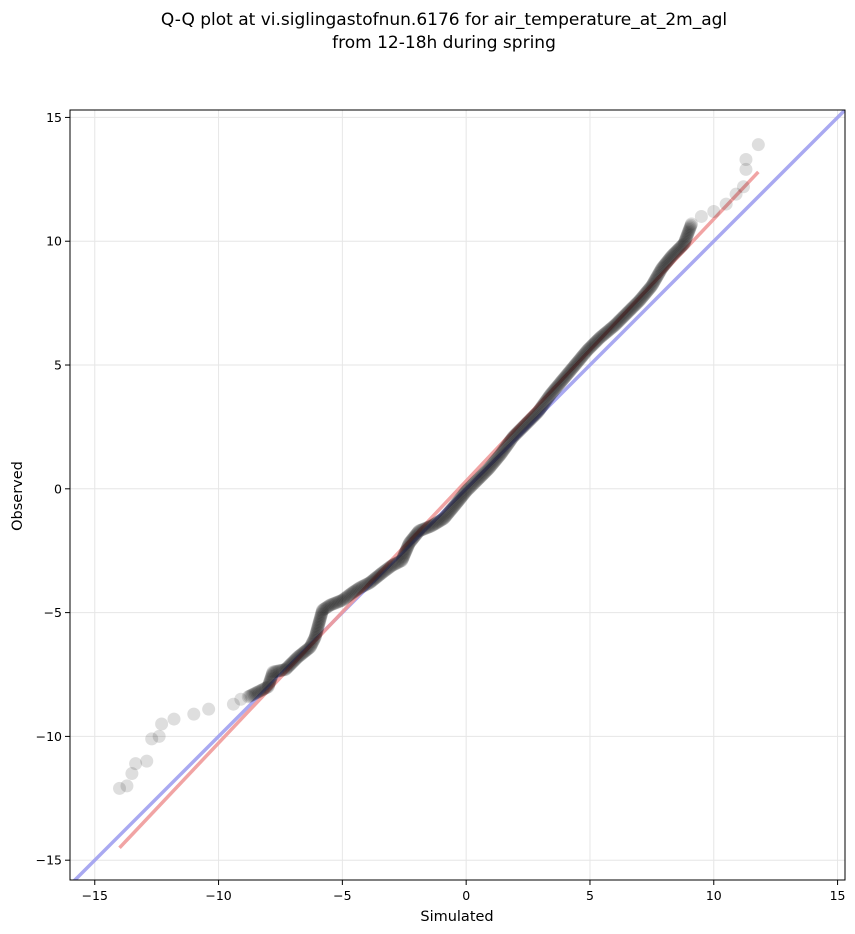  What do you see at coordinates (838, 895) in the screenshot?
I see `x-tick-label-6: 15` at bounding box center [838, 895].